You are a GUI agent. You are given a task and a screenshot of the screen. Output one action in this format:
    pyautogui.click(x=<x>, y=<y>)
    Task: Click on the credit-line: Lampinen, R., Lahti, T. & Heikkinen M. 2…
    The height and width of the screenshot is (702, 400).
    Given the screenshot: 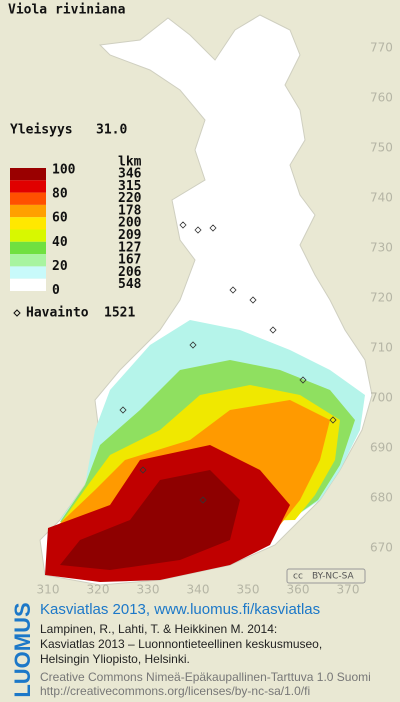 What is the action you would take?
    pyautogui.click(x=158, y=629)
    